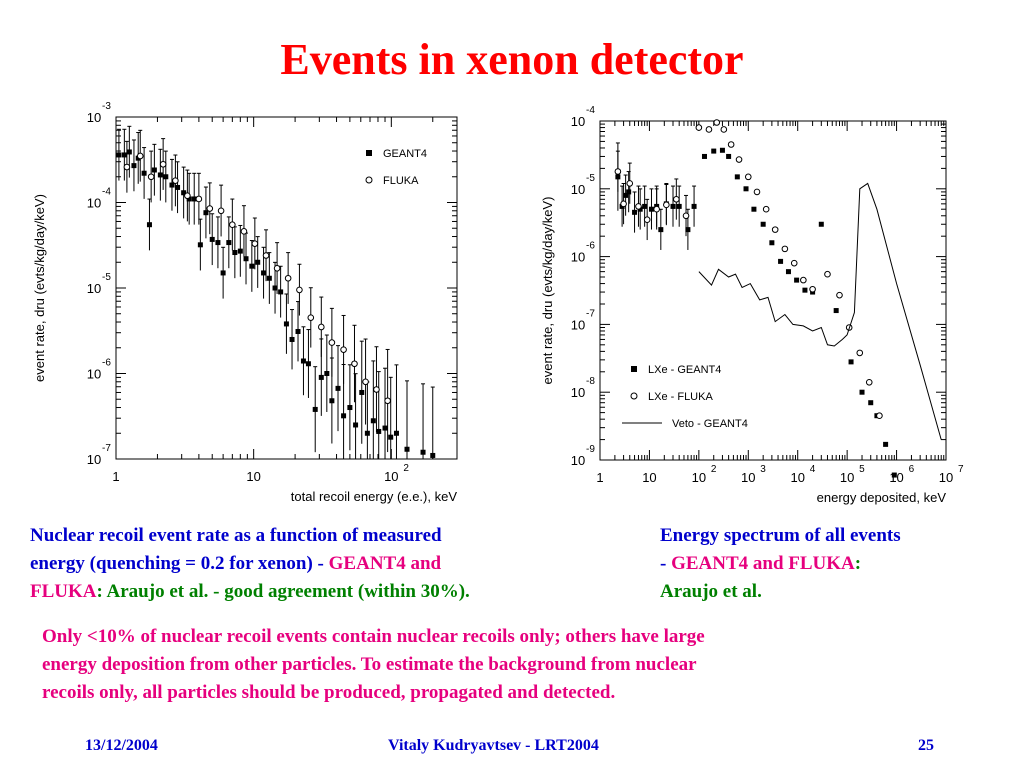 This screenshot has height=768, width=1024. Describe the element at coordinates (813, 469) in the screenshot. I see `x-tick-exponent: 4` at that location.